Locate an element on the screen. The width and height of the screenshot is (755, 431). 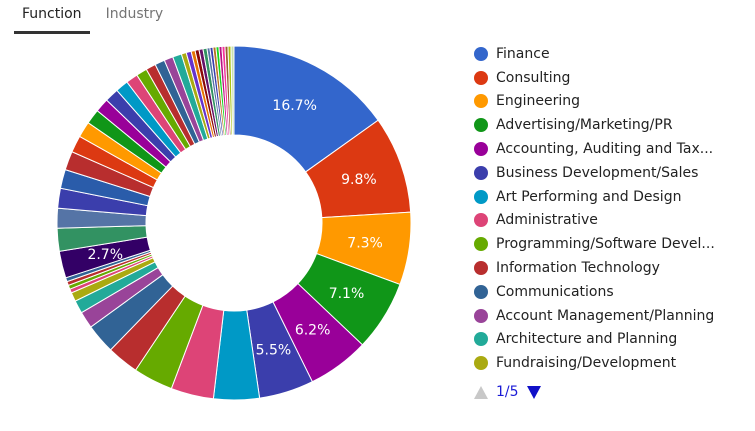
legend-item: Account Management/Planning is located at coordinates (614, 316).